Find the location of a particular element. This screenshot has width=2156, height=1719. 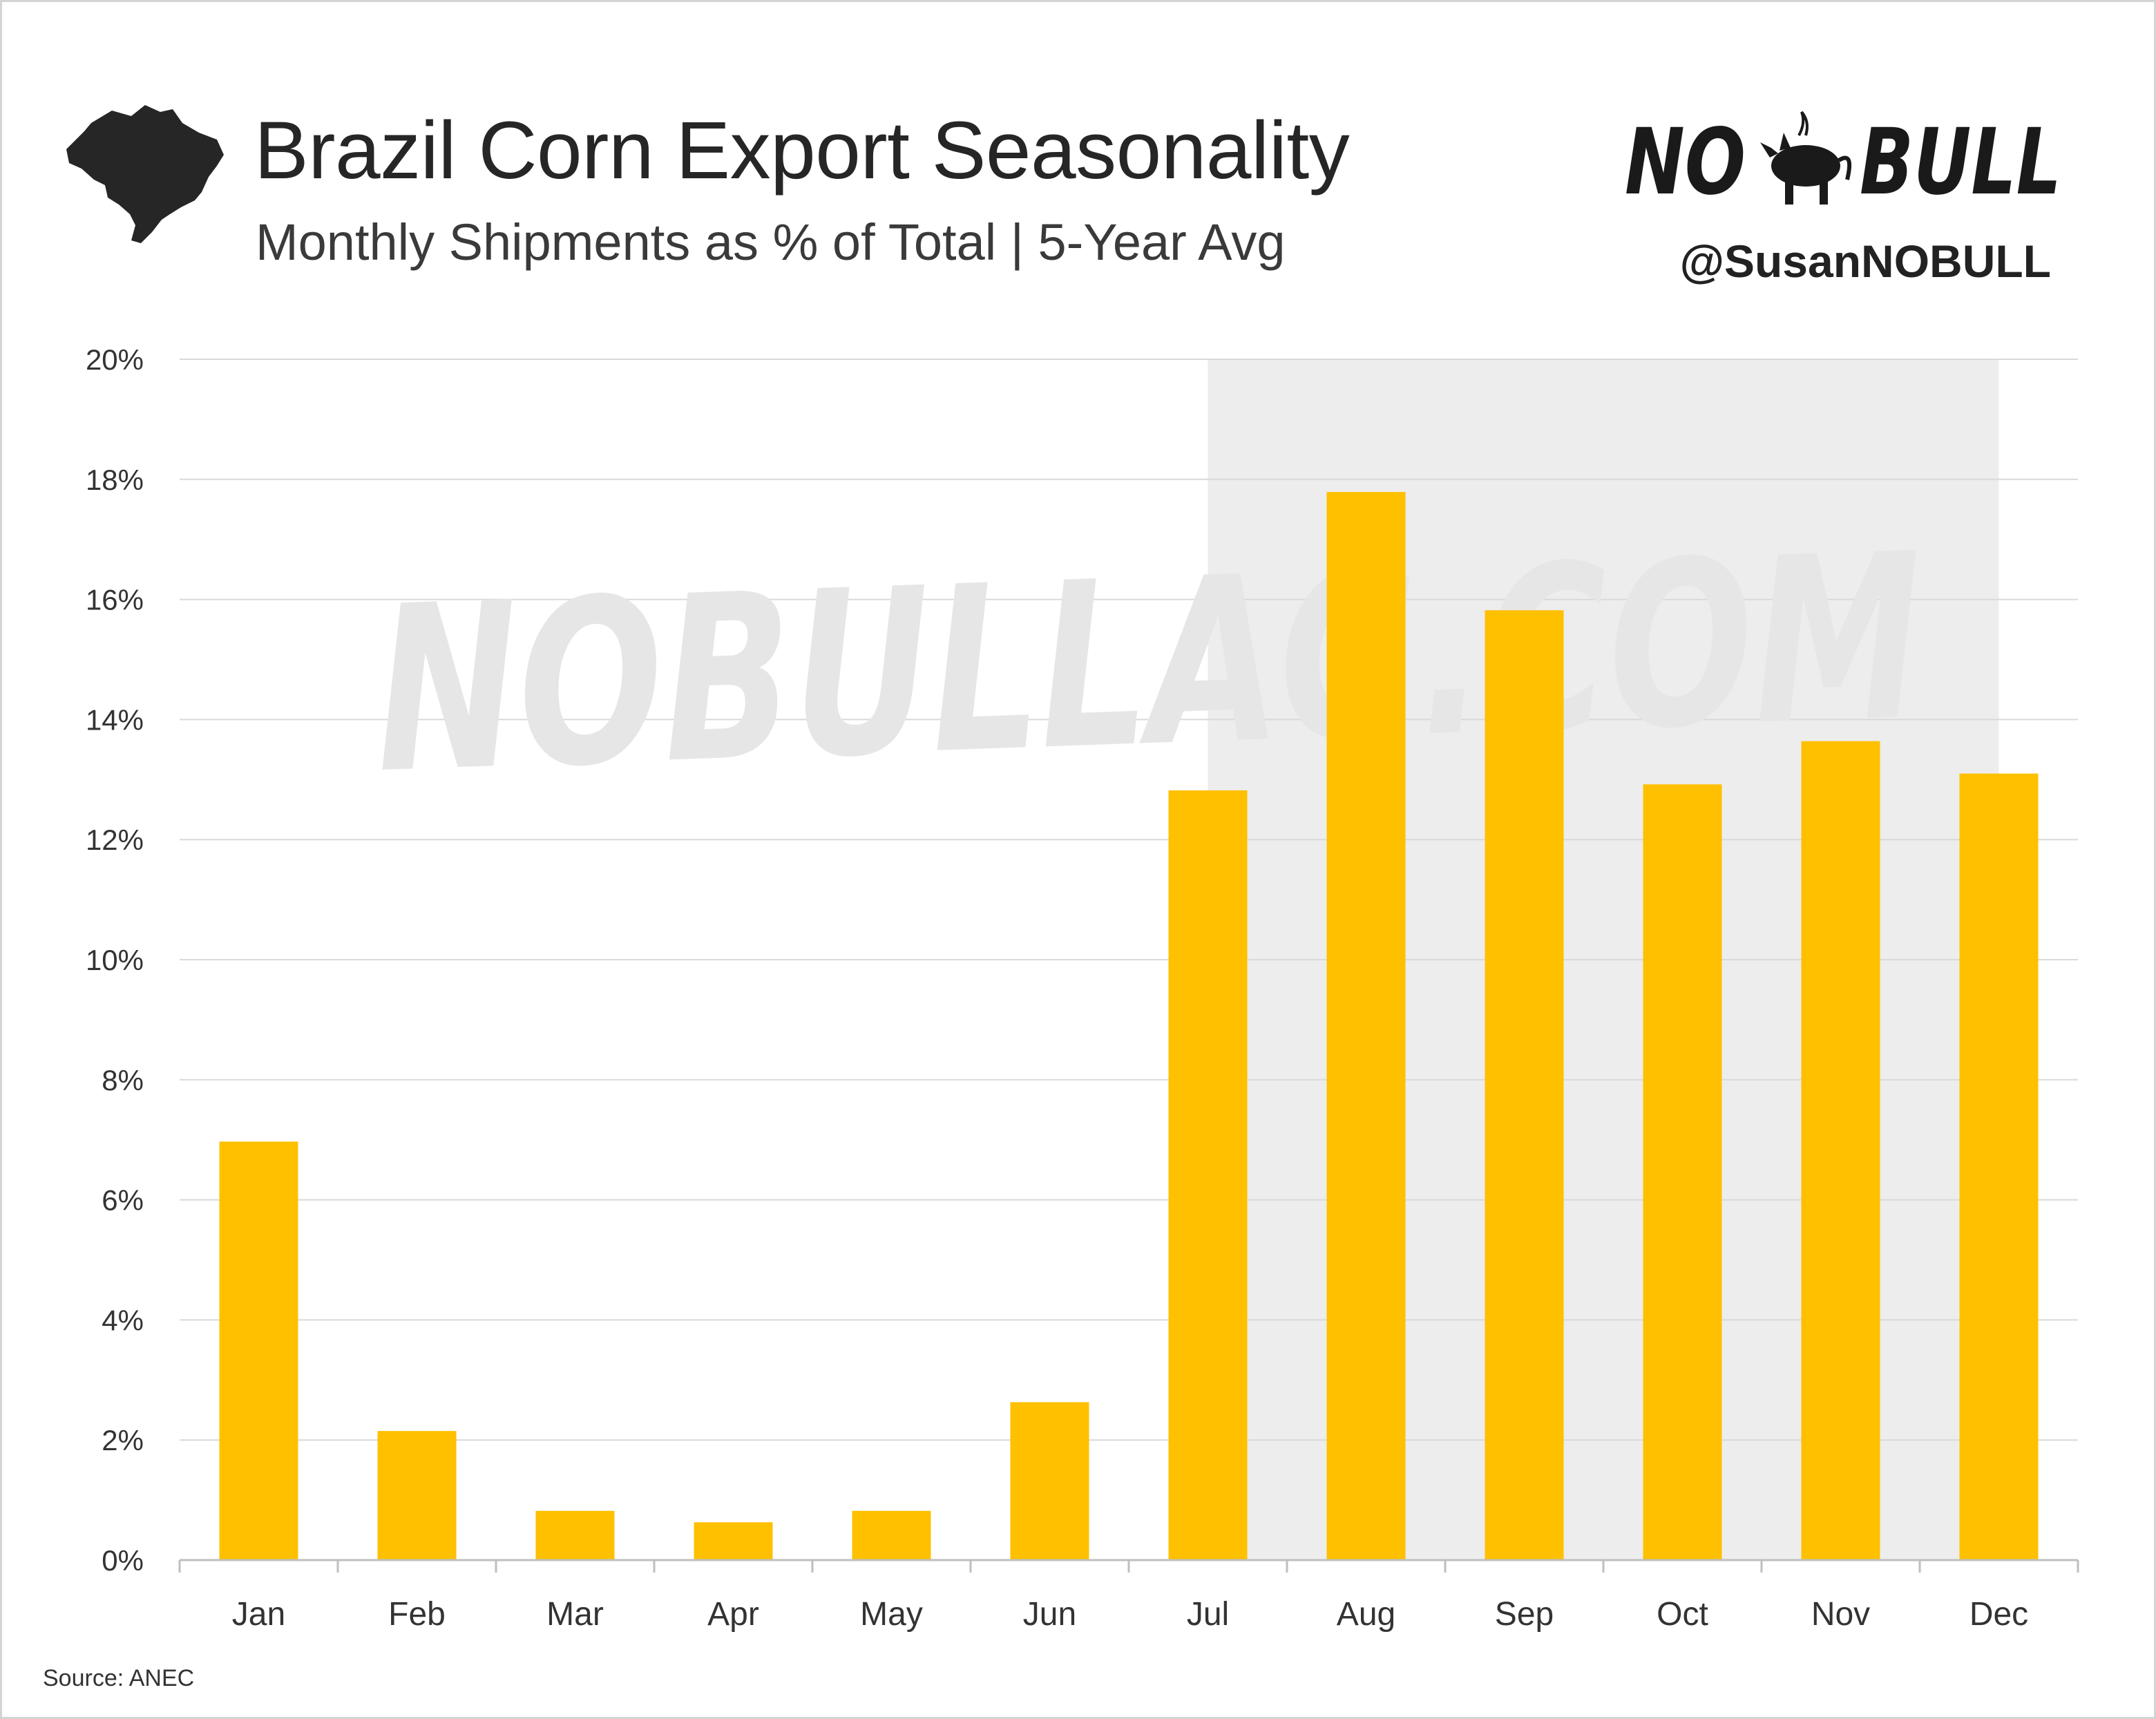

x-tick-label: Feb is located at coordinates (417, 1614).